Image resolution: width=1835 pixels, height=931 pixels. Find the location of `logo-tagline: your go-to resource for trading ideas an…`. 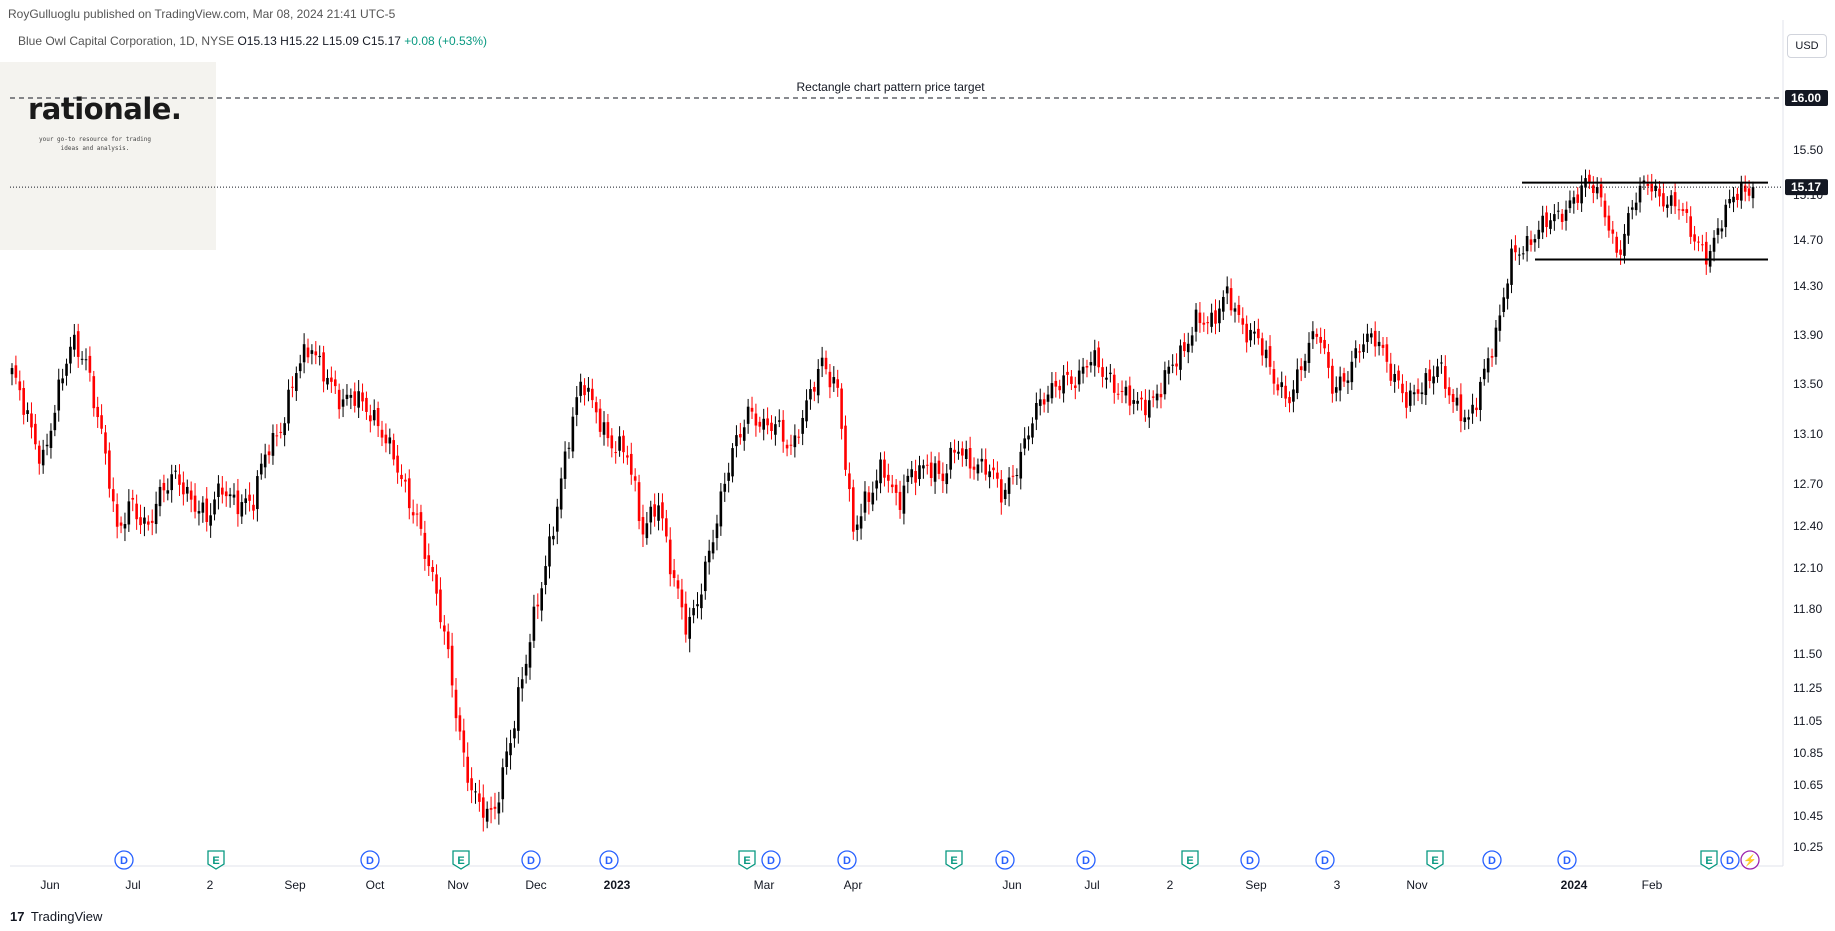

logo-tagline: your go-to resource for trading ideas an… is located at coordinates (95, 144).